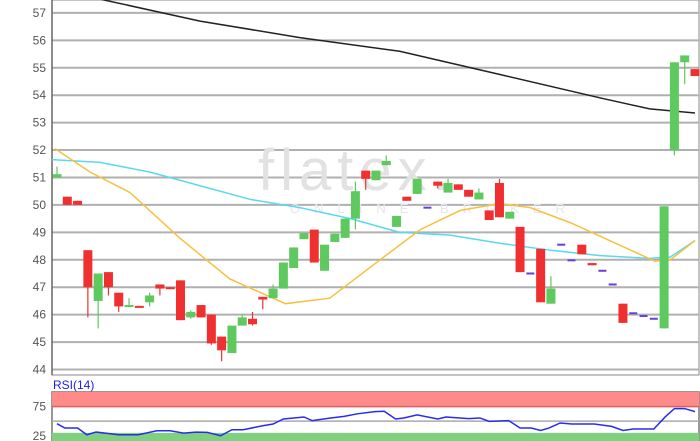  What do you see at coordinates (40, 177) in the screenshot?
I see `price-tick-label: 51` at bounding box center [40, 177].